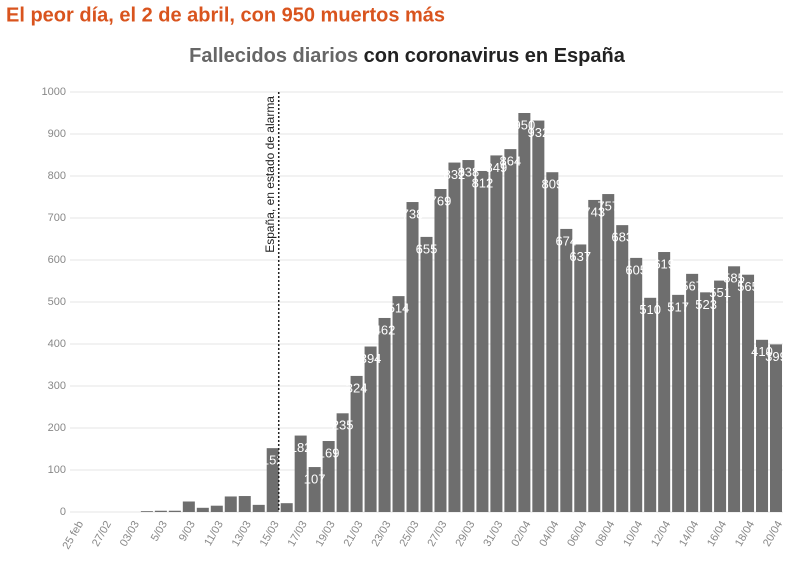  What do you see at coordinates (298, 534) in the screenshot?
I see `x-tick-label: 17/03` at bounding box center [298, 534].